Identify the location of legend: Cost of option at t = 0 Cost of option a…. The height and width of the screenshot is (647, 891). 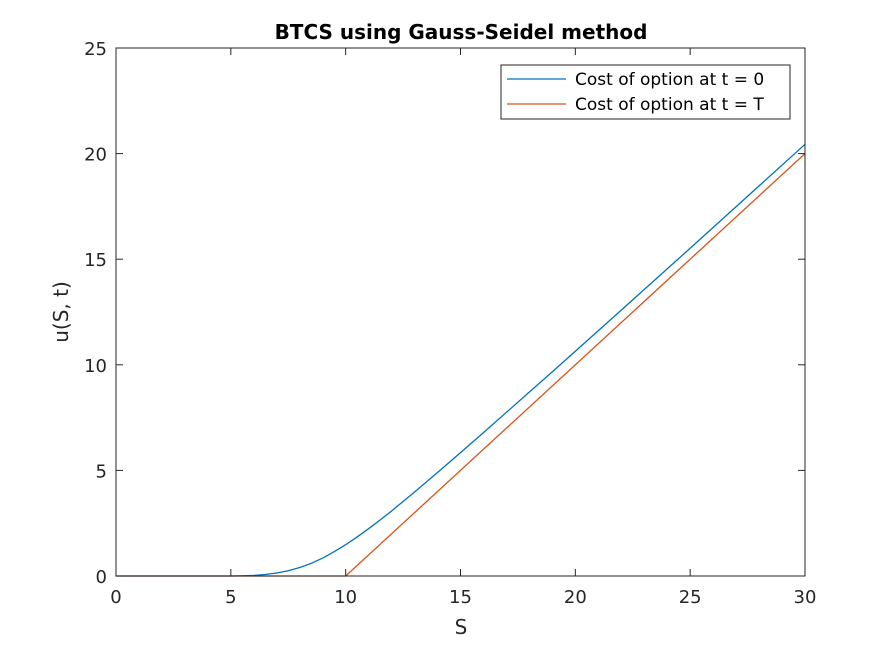
(645, 92).